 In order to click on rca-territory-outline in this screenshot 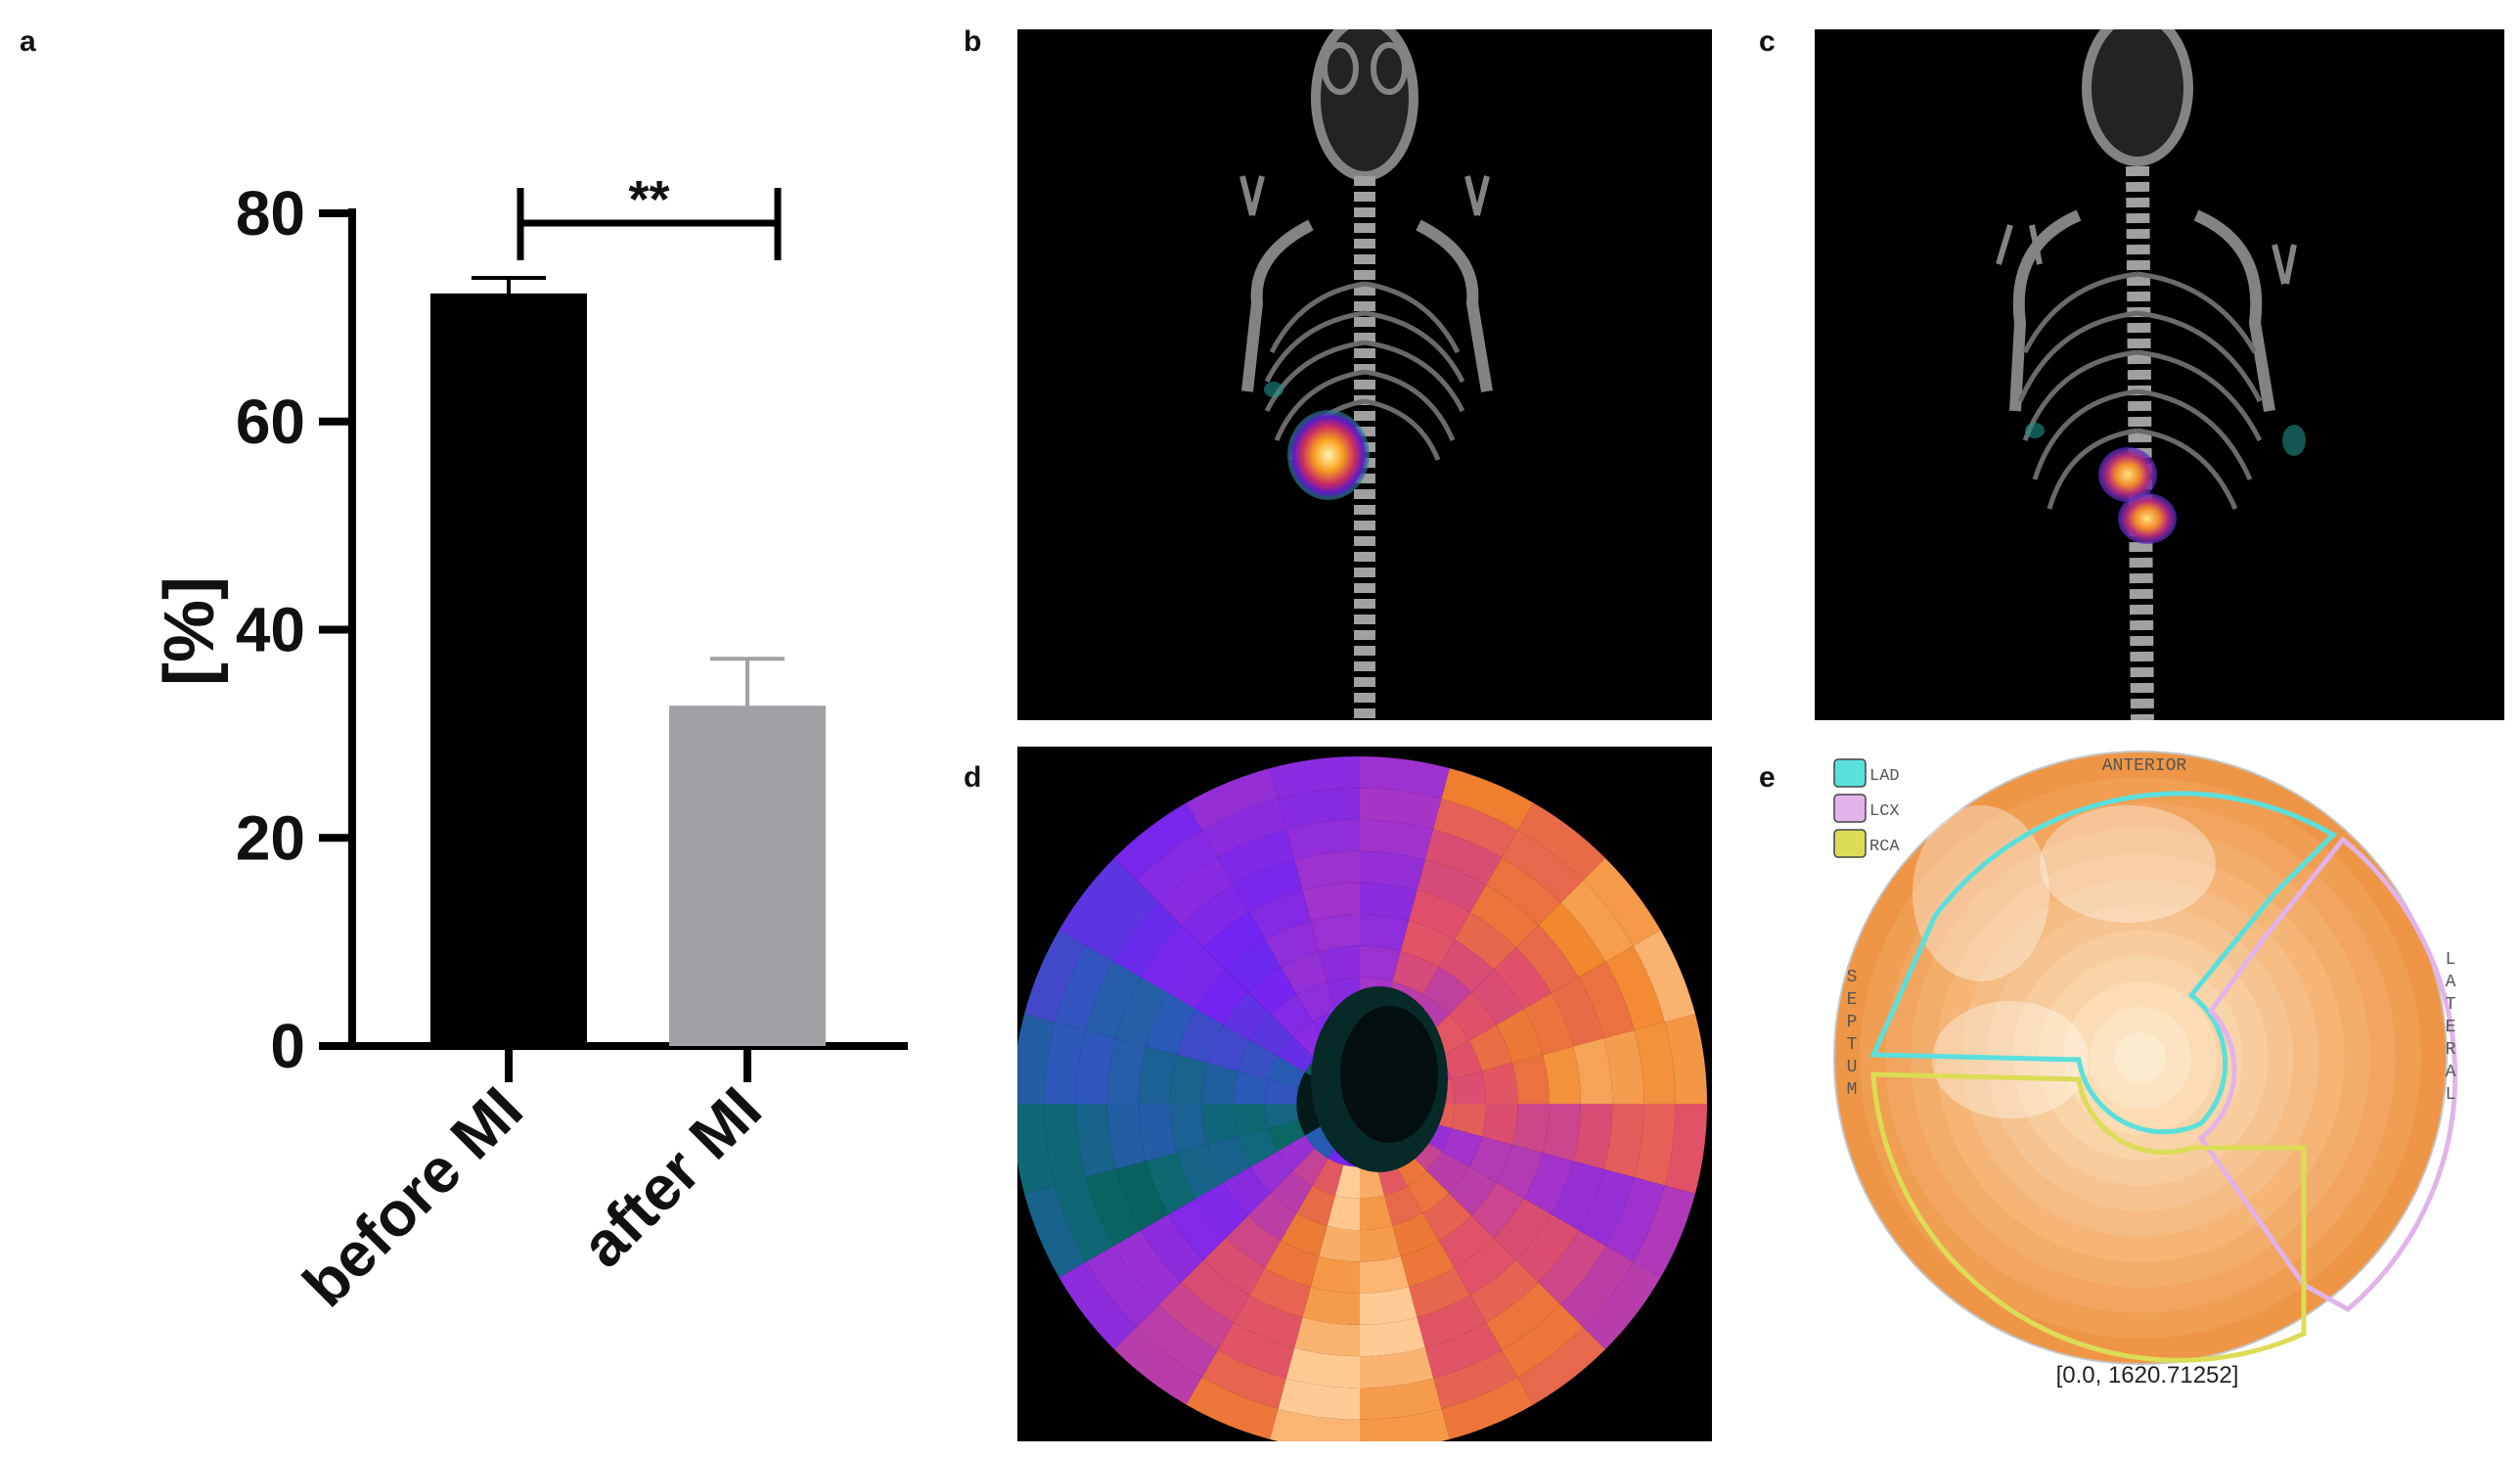, I will do `click(2088, 1217)`.